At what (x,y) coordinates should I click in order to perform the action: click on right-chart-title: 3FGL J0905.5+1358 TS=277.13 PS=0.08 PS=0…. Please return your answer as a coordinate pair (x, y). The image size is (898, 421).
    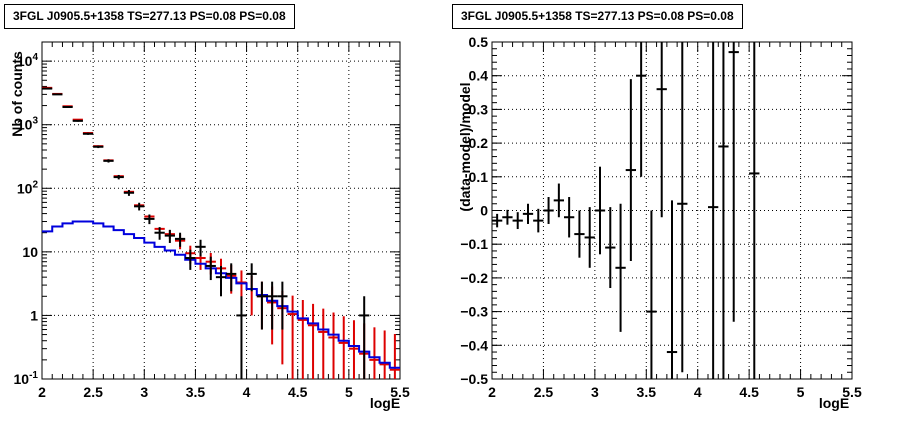
    Looking at the image, I should click on (597, 16).